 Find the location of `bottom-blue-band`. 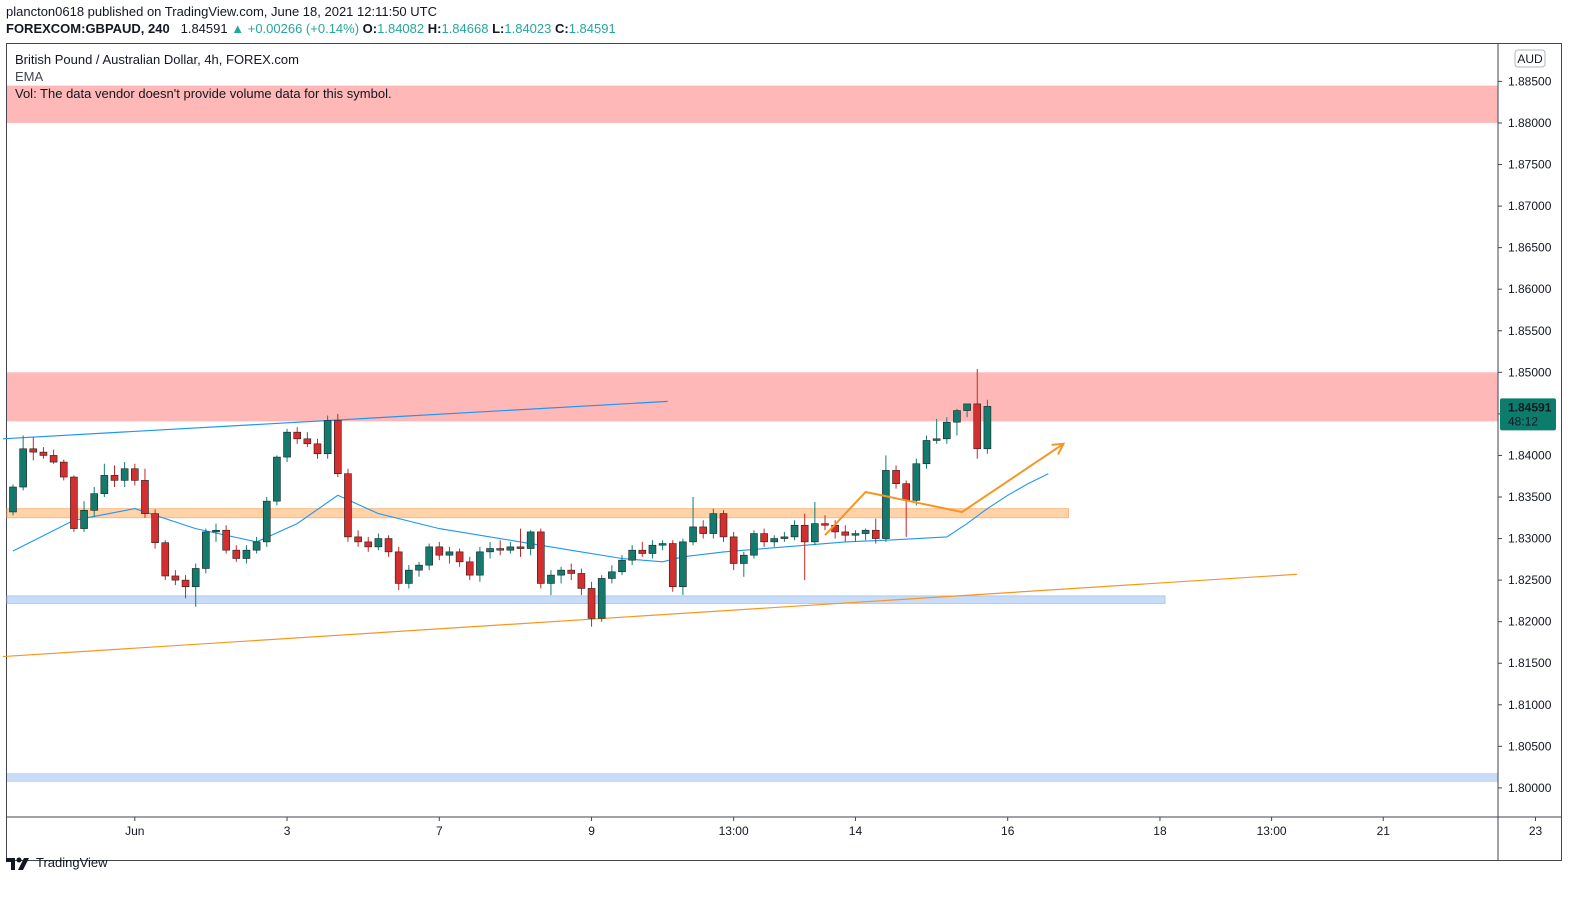

bottom-blue-band is located at coordinates (752, 777).